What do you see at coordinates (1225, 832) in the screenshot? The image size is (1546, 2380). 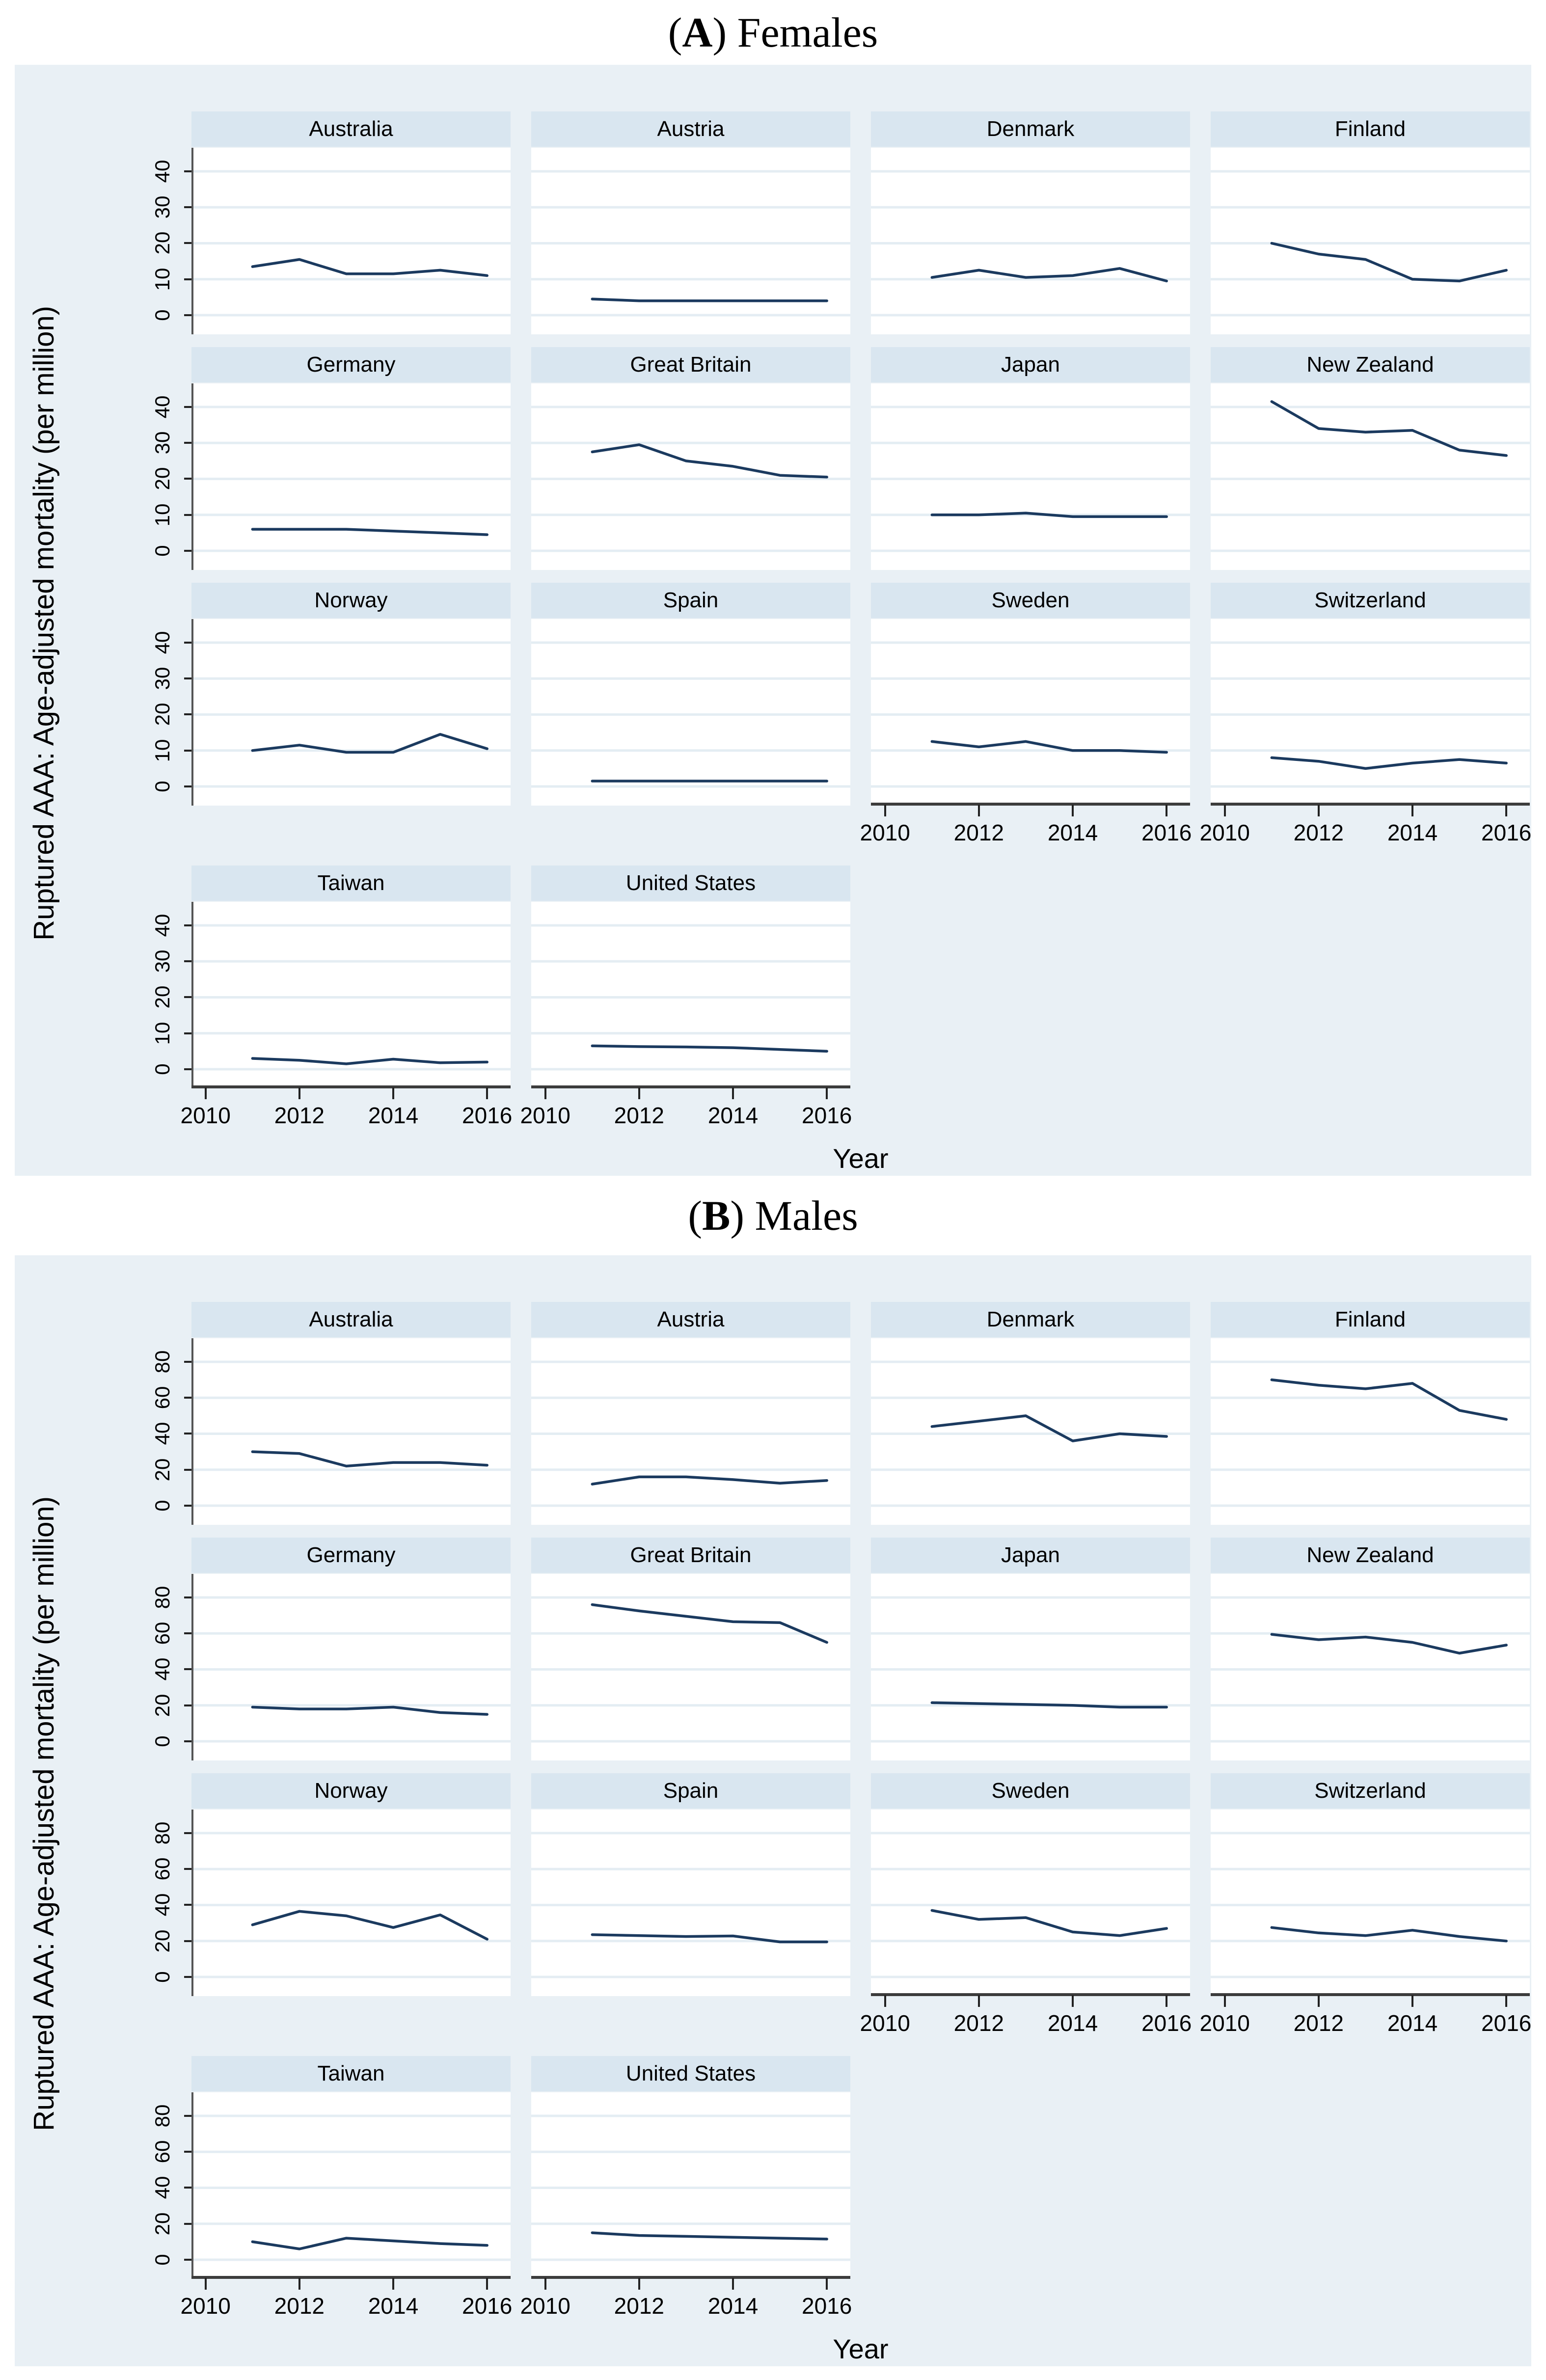 I see `x-tick-label: 2010` at bounding box center [1225, 832].